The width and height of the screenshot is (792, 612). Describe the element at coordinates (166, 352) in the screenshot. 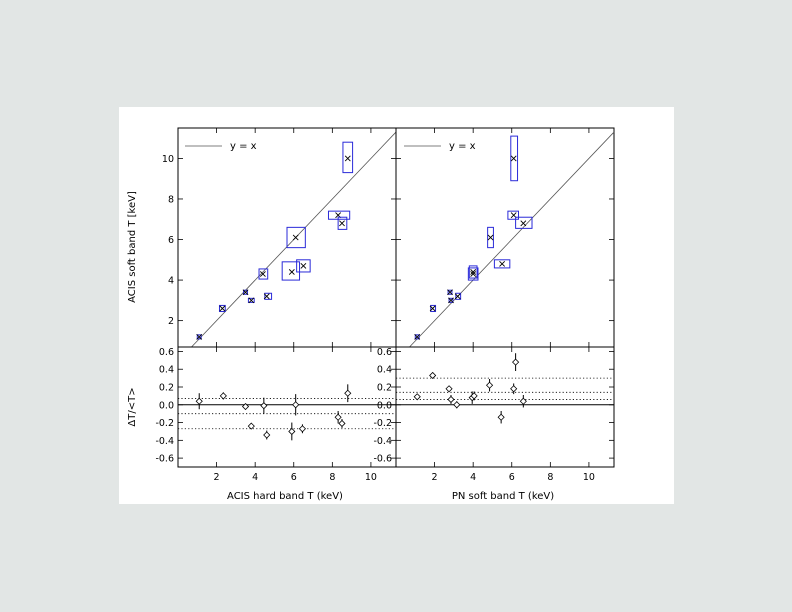

I see `y-tick-label: 0.6` at that location.